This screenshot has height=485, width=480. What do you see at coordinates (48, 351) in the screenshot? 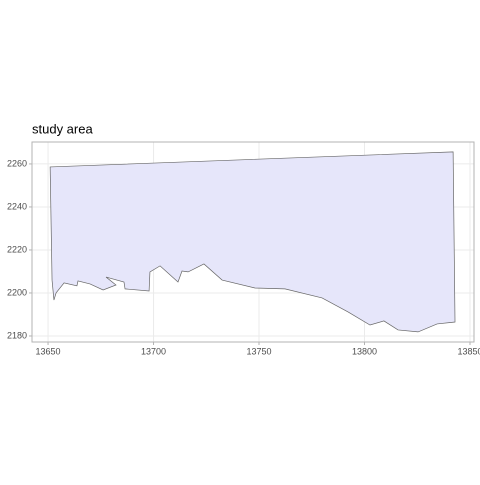
I see `x-tick-label: 13650` at bounding box center [48, 351].